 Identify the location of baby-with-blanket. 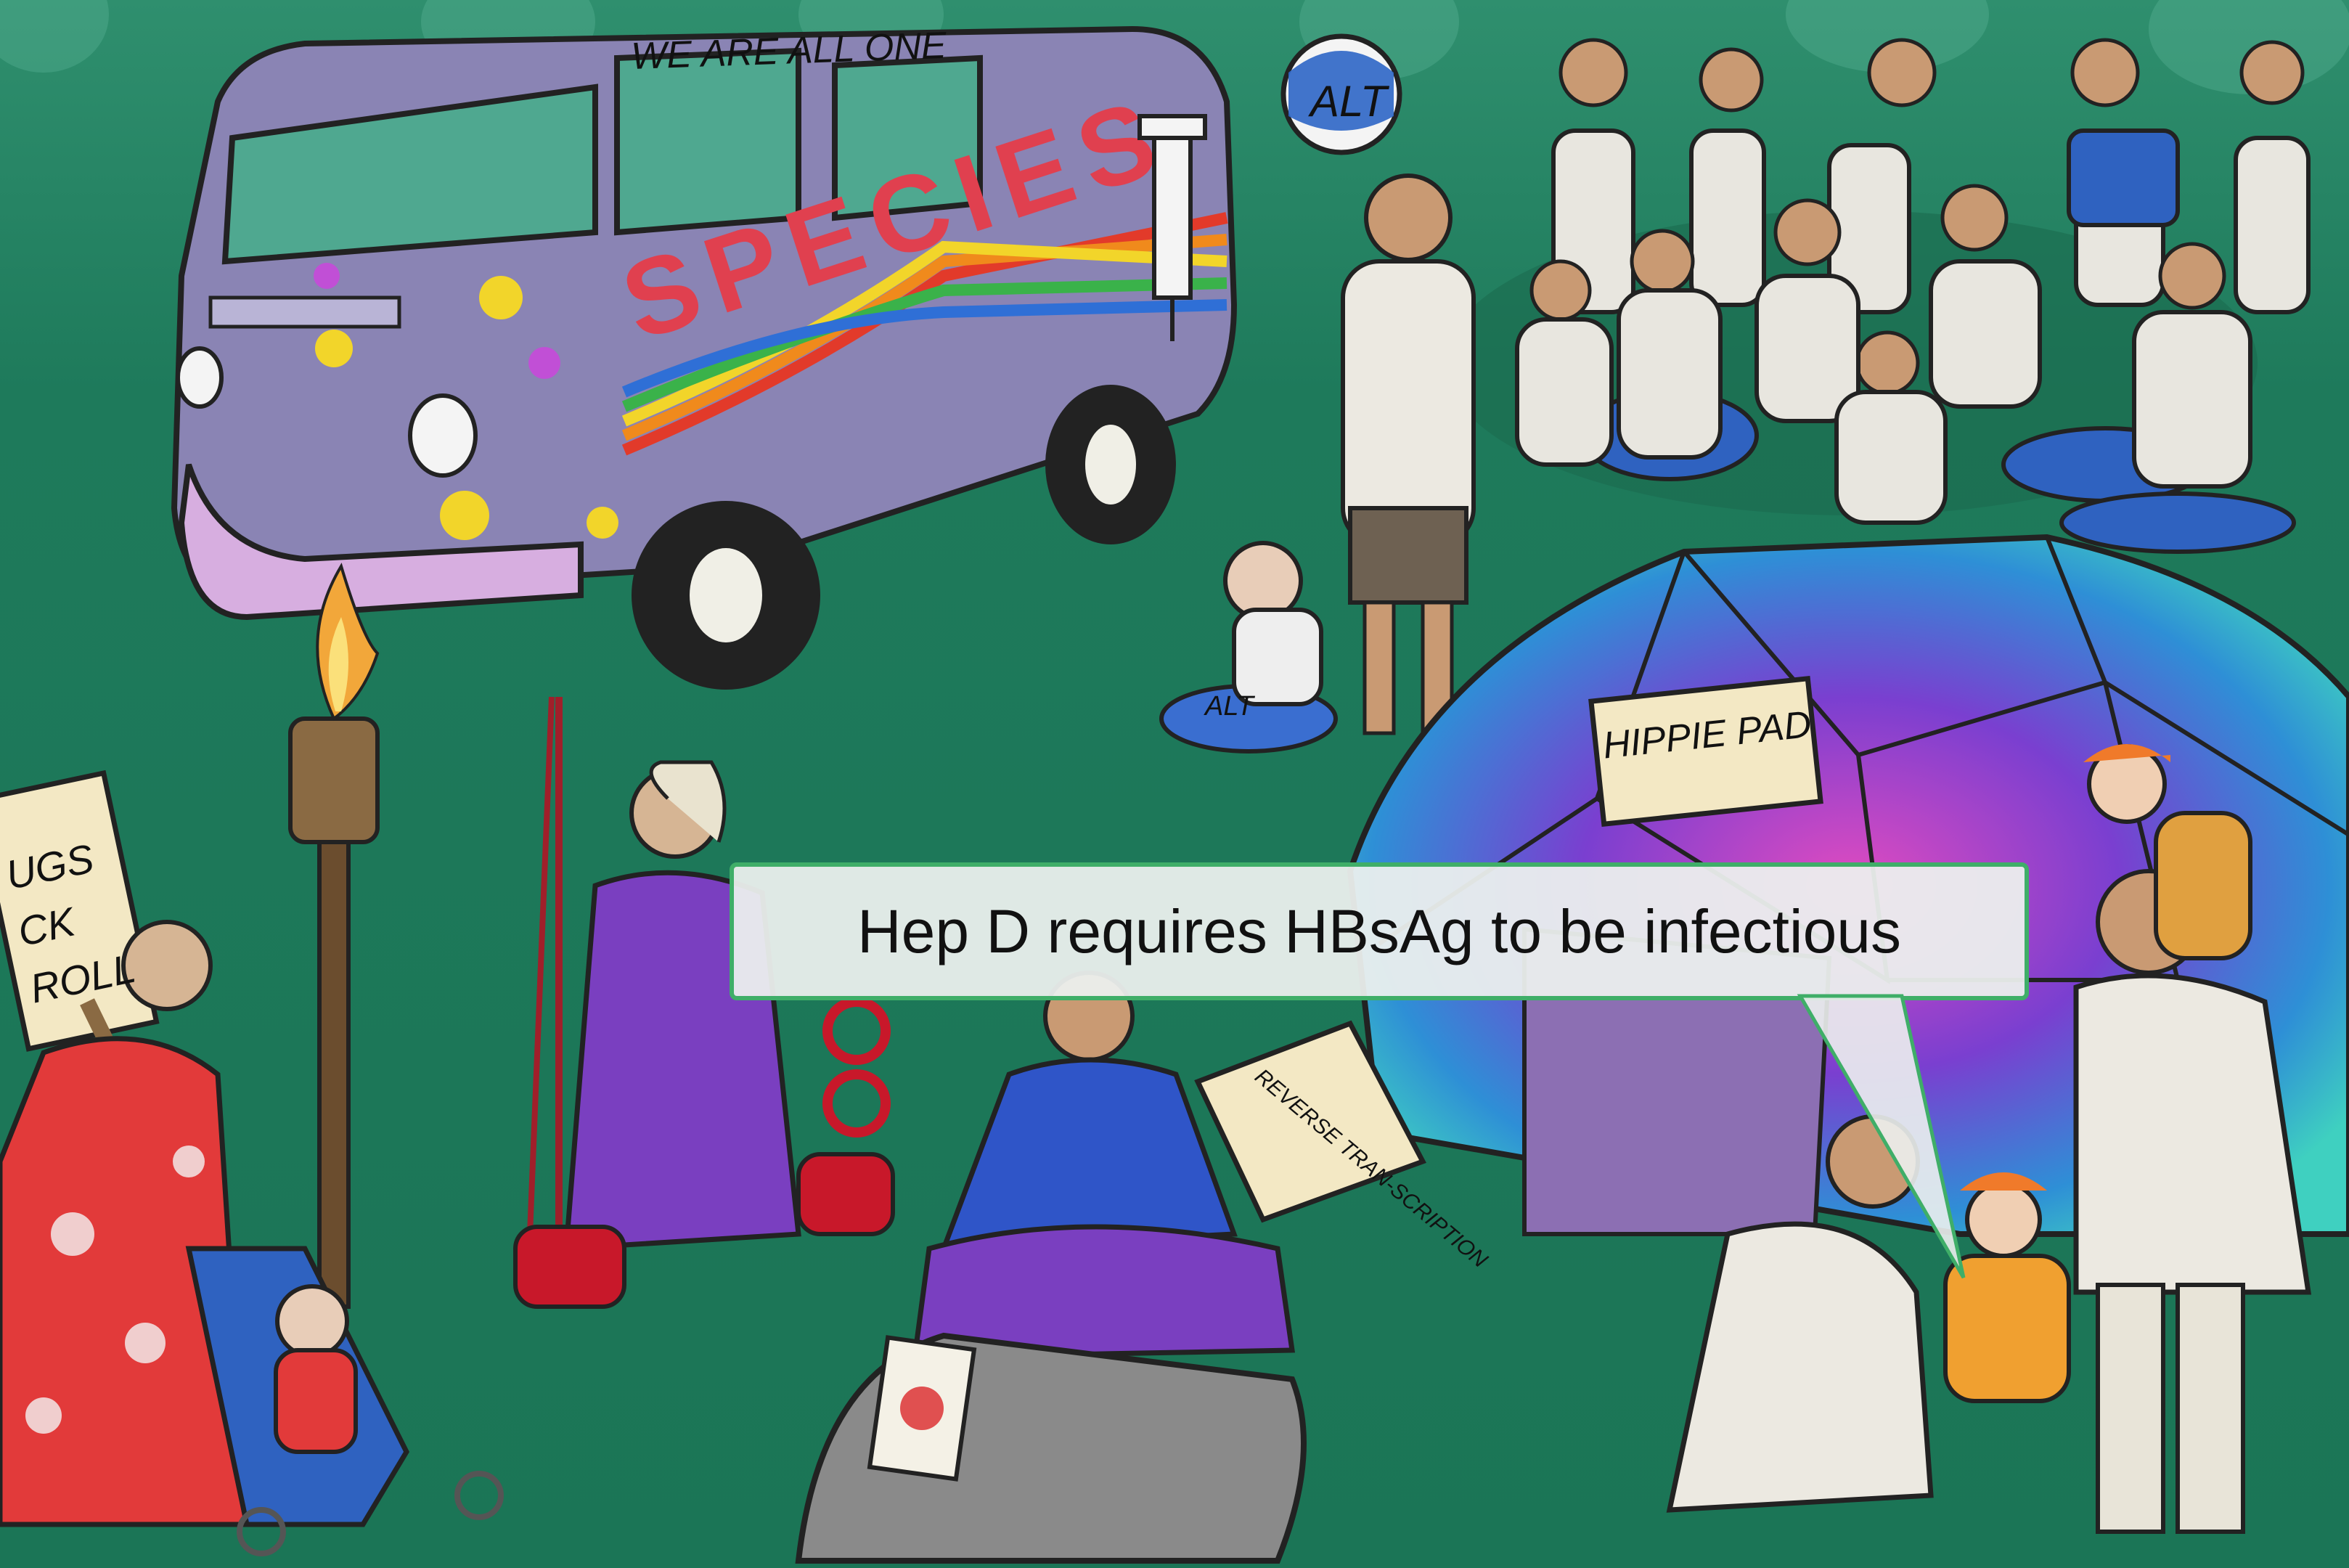
(1248, 648).